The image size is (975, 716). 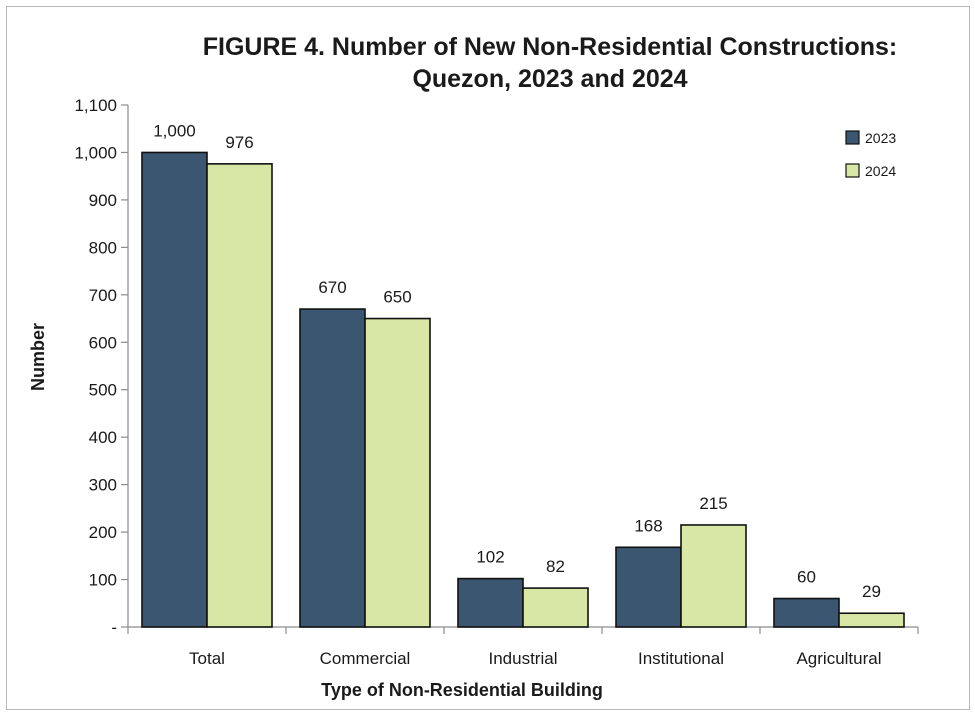 What do you see at coordinates (174, 130) in the screenshot?
I see `data-label-2023-total: 1,000` at bounding box center [174, 130].